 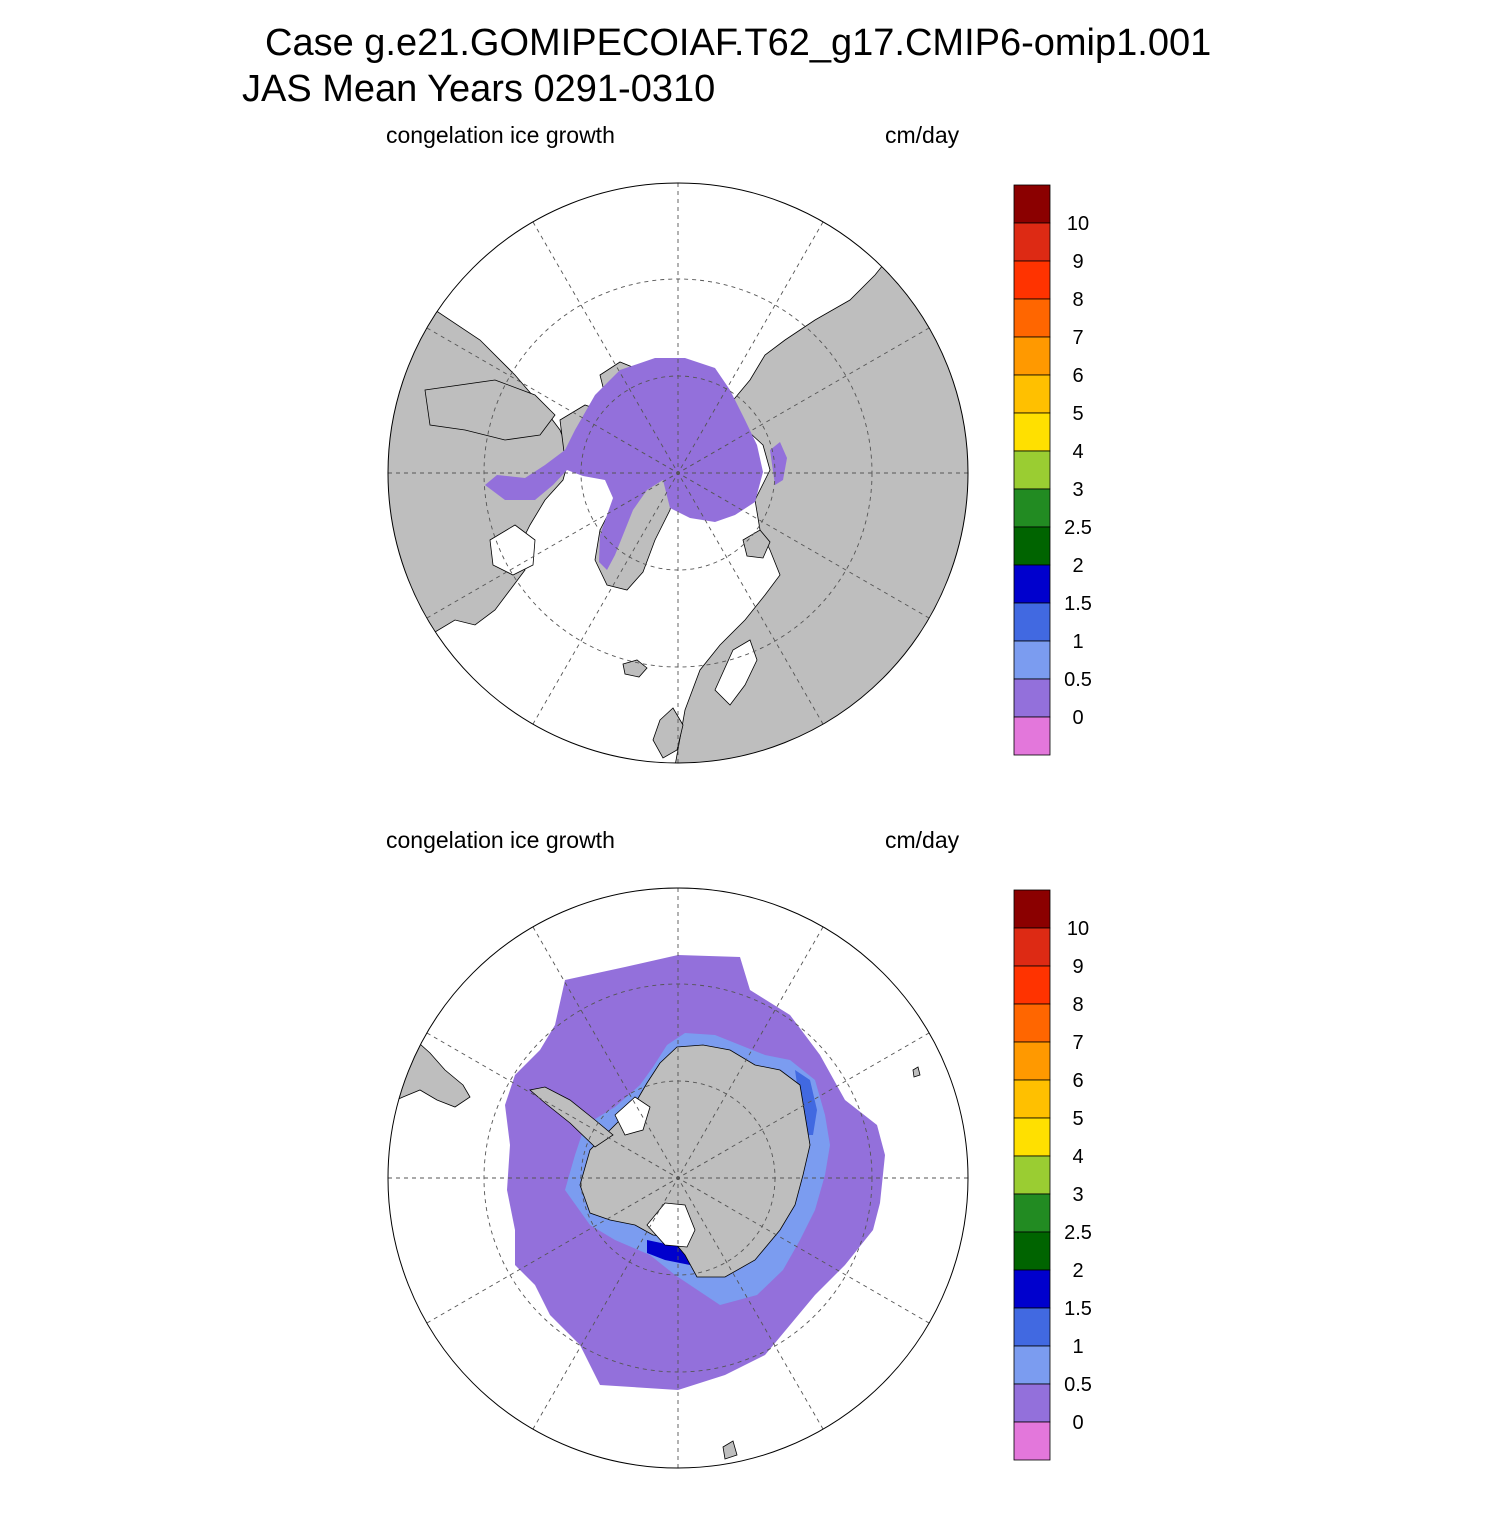 I want to click on antarctic-colorbar: 10 9 8 7 6 5 4 3 2.5 2 1.5 1 0.5 0, so click(x=1052, y=1175).